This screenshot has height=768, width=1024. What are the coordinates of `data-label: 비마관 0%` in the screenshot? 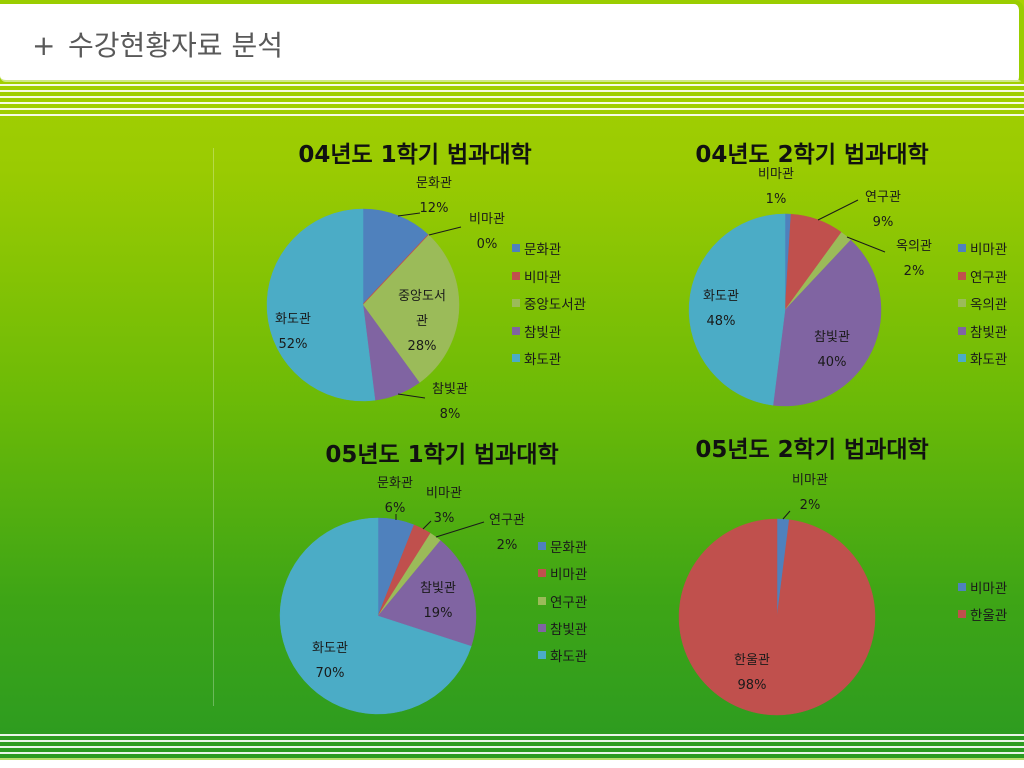 It's located at (487, 232).